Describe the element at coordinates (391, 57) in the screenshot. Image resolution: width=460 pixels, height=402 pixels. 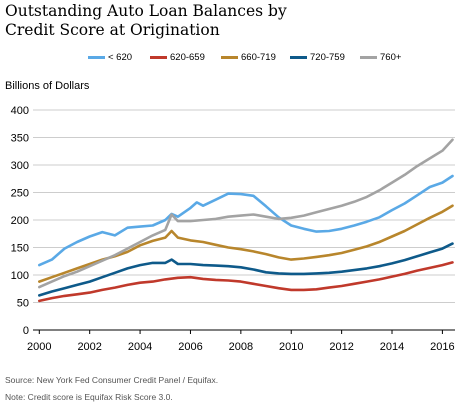
I see `legend-label: 760+` at that location.